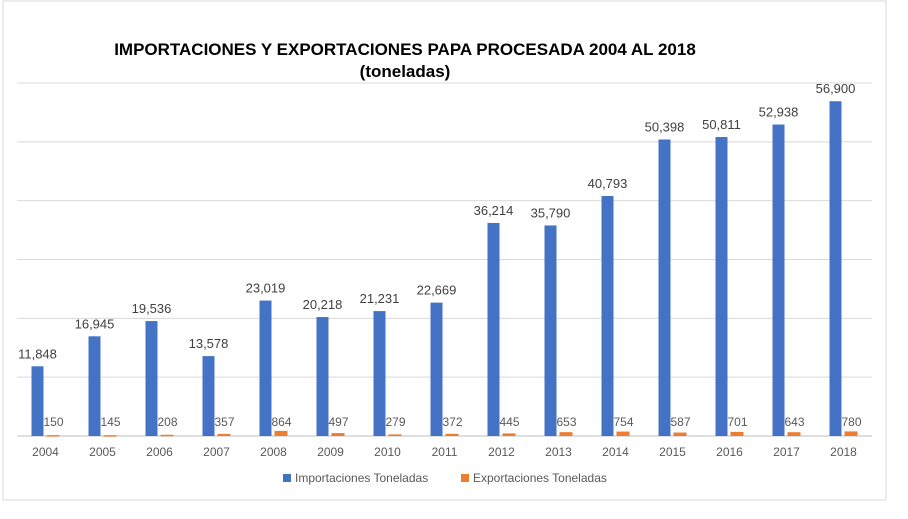  What do you see at coordinates (843, 452) in the screenshot?
I see `x-tick-label: 2018` at bounding box center [843, 452].